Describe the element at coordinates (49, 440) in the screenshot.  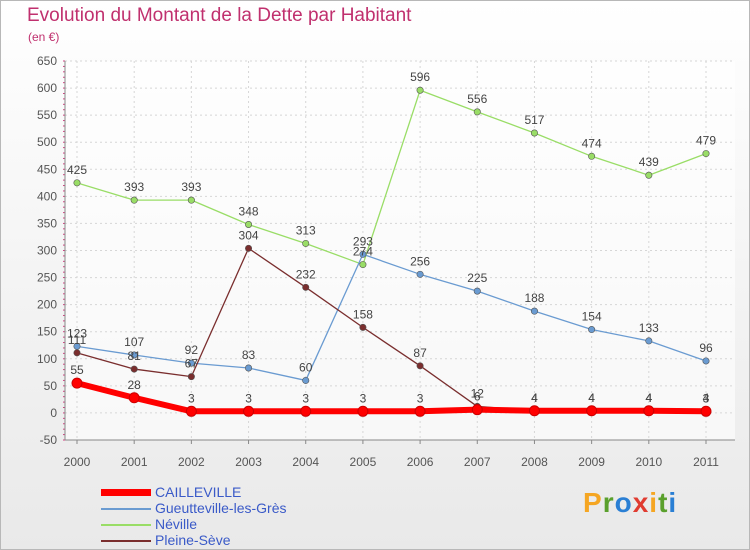
I see `y-tick-label: -50` at that location.